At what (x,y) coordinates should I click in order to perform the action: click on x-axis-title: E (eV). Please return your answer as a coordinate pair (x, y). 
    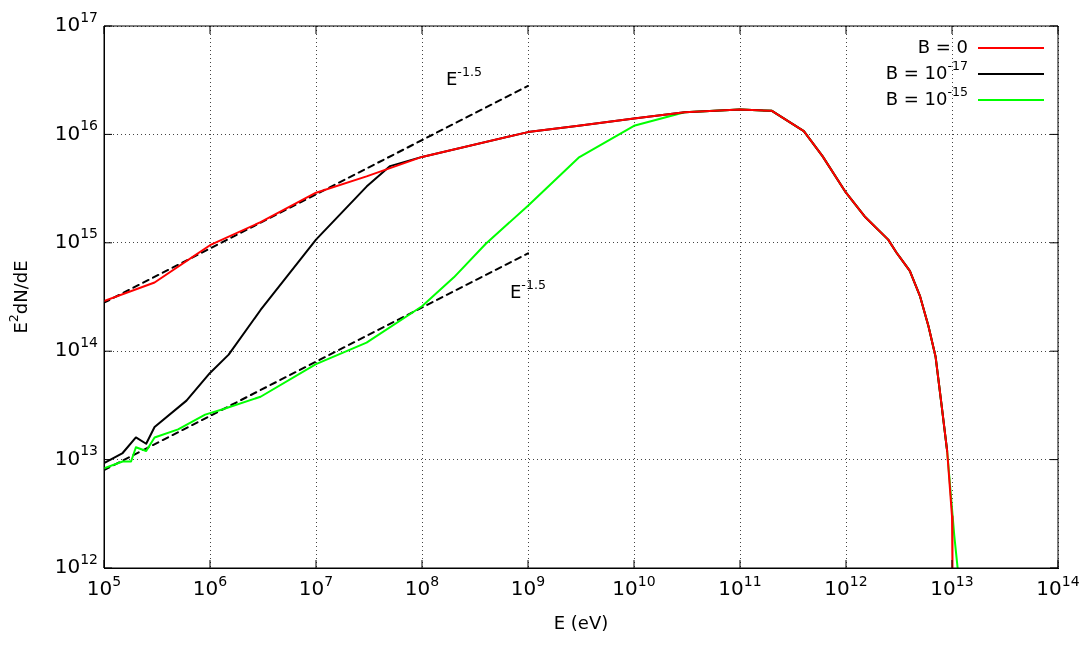
    Looking at the image, I should click on (581, 622).